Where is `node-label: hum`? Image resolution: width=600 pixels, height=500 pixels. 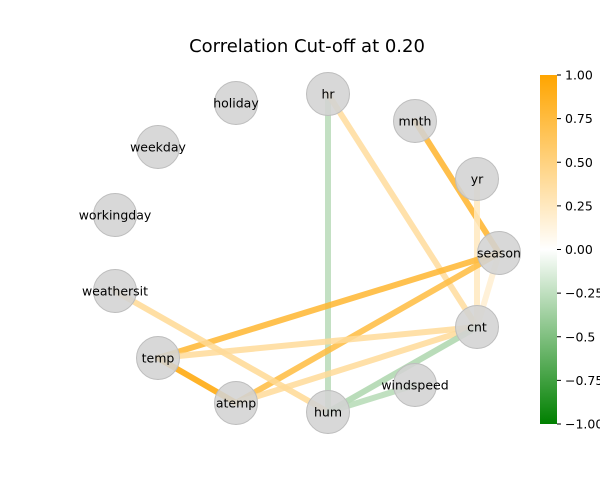
node-label: hum is located at coordinates (328, 412).